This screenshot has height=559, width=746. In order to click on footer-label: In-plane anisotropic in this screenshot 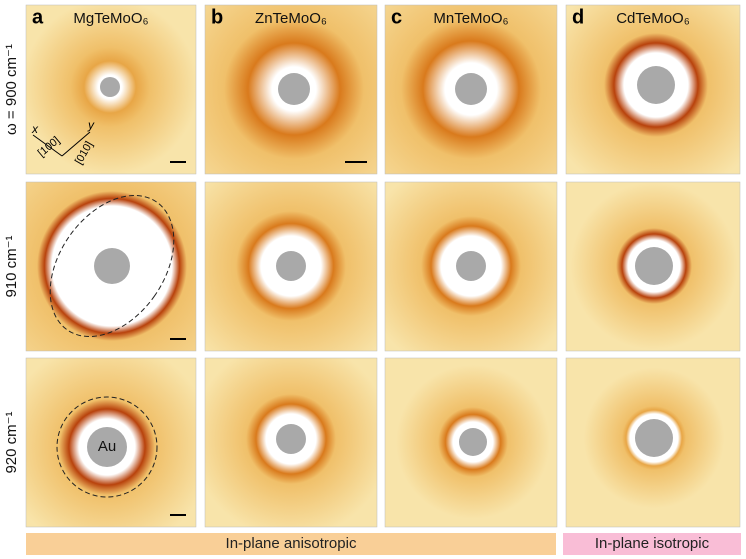, I will do `click(291, 543)`.